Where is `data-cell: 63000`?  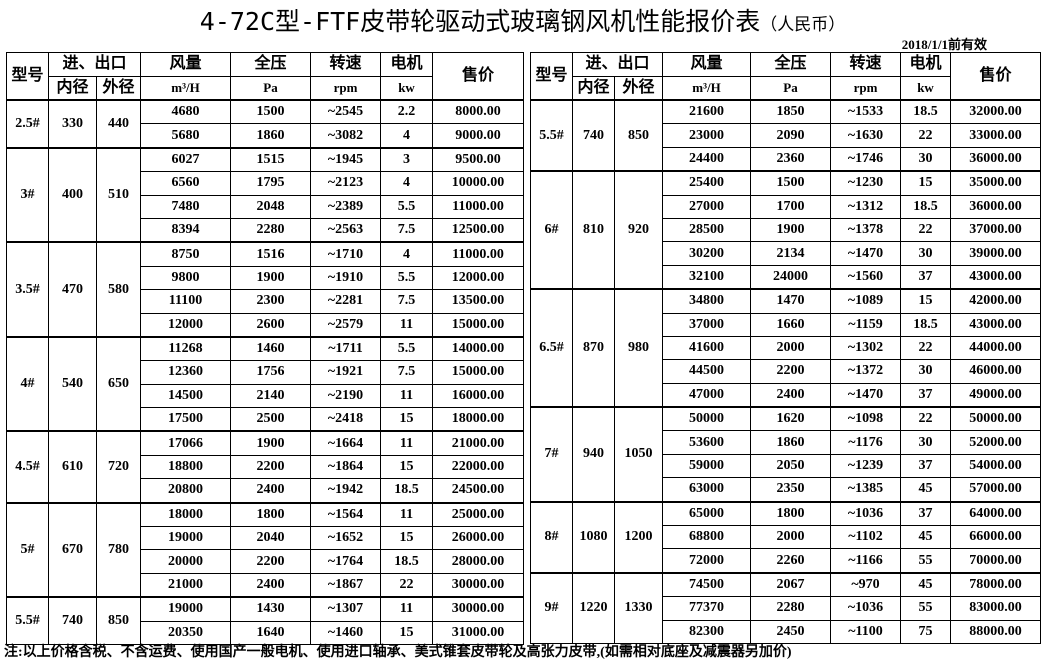
data-cell: 63000 is located at coordinates (707, 490).